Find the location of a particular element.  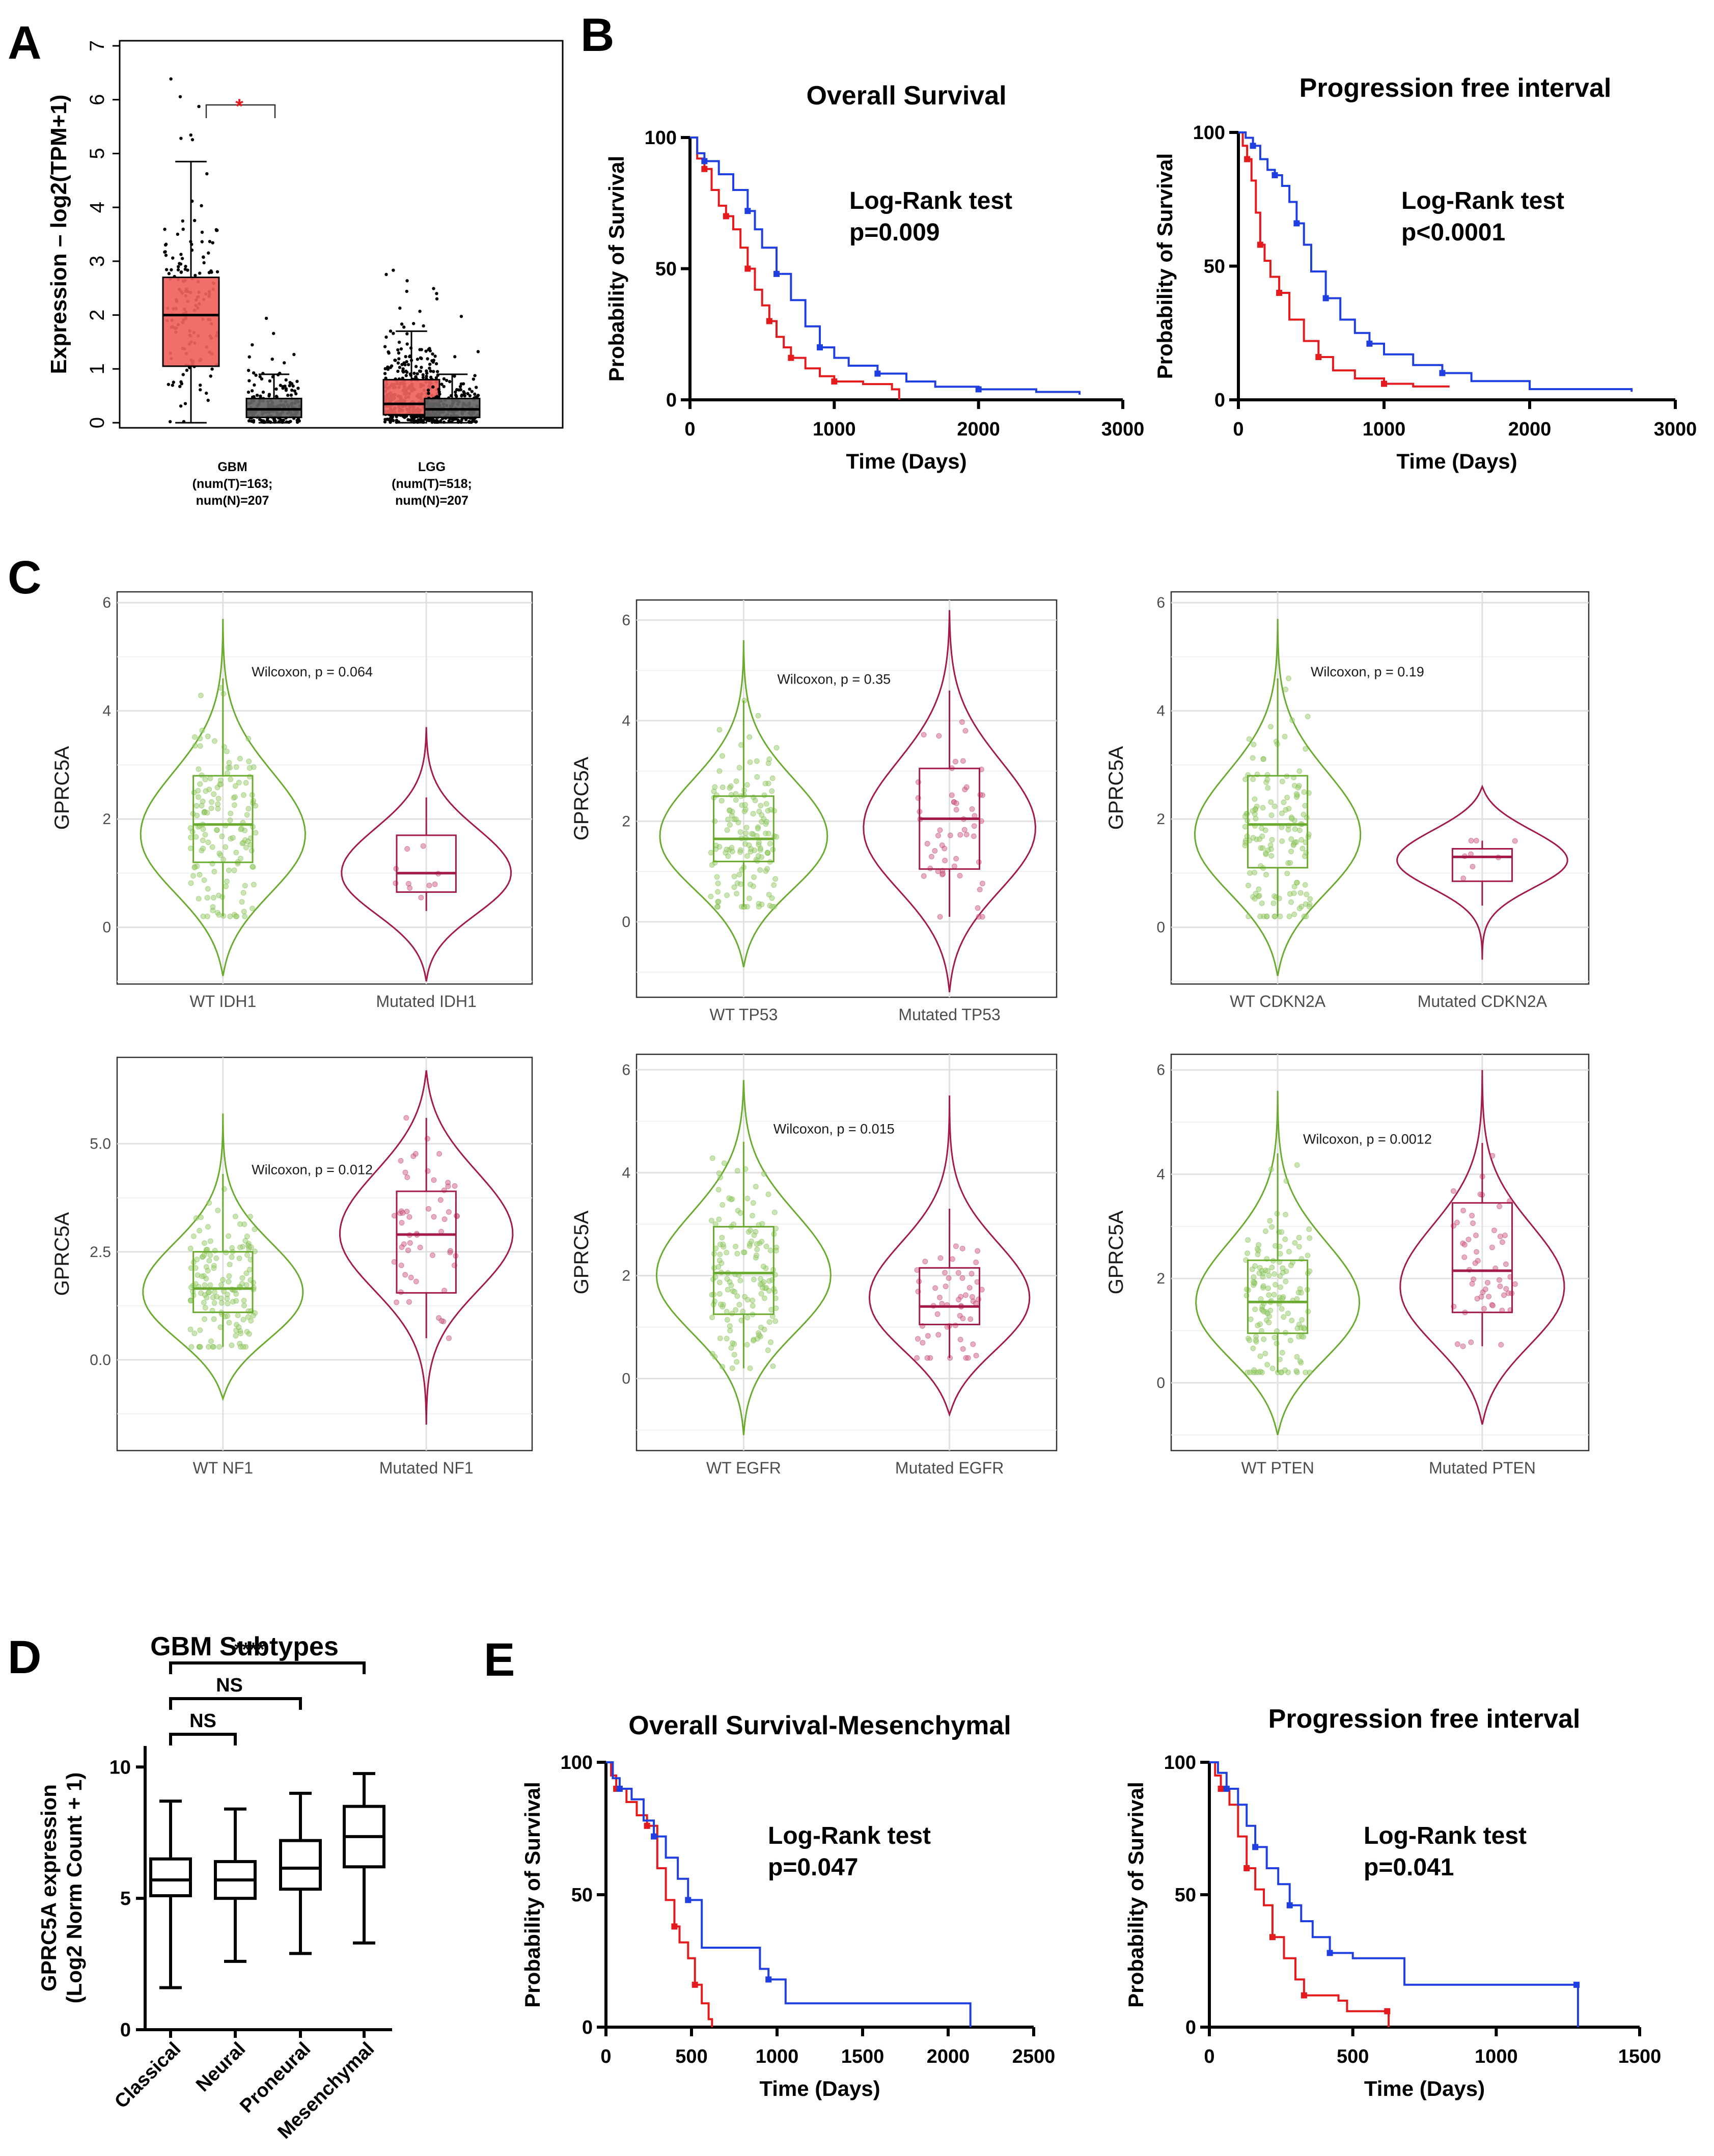

x-tick-label: WT CDKN2A is located at coordinates (1278, 1001).